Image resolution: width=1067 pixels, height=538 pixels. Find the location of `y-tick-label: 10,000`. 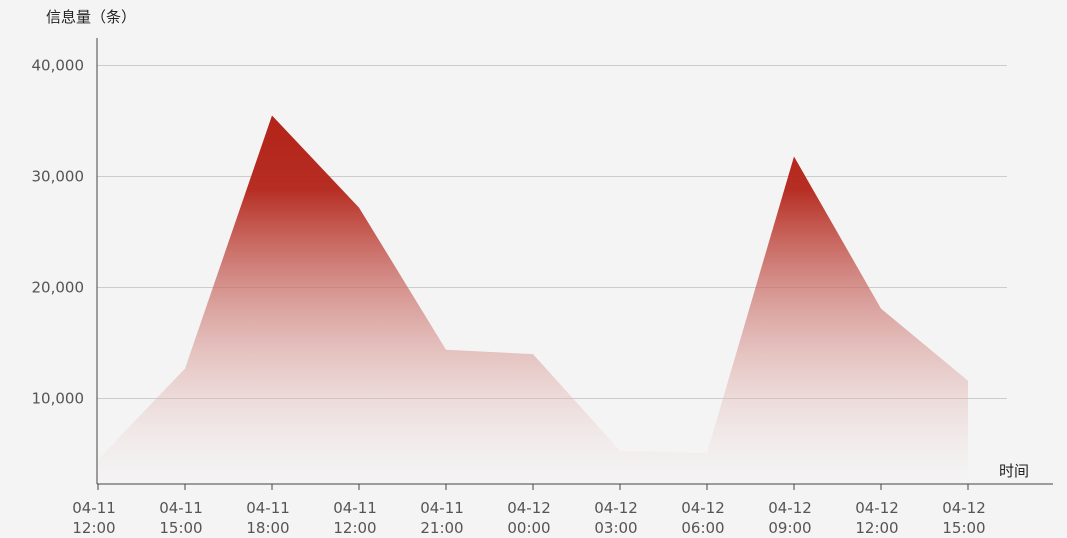

y-tick-label: 10,000 is located at coordinates (58, 399).